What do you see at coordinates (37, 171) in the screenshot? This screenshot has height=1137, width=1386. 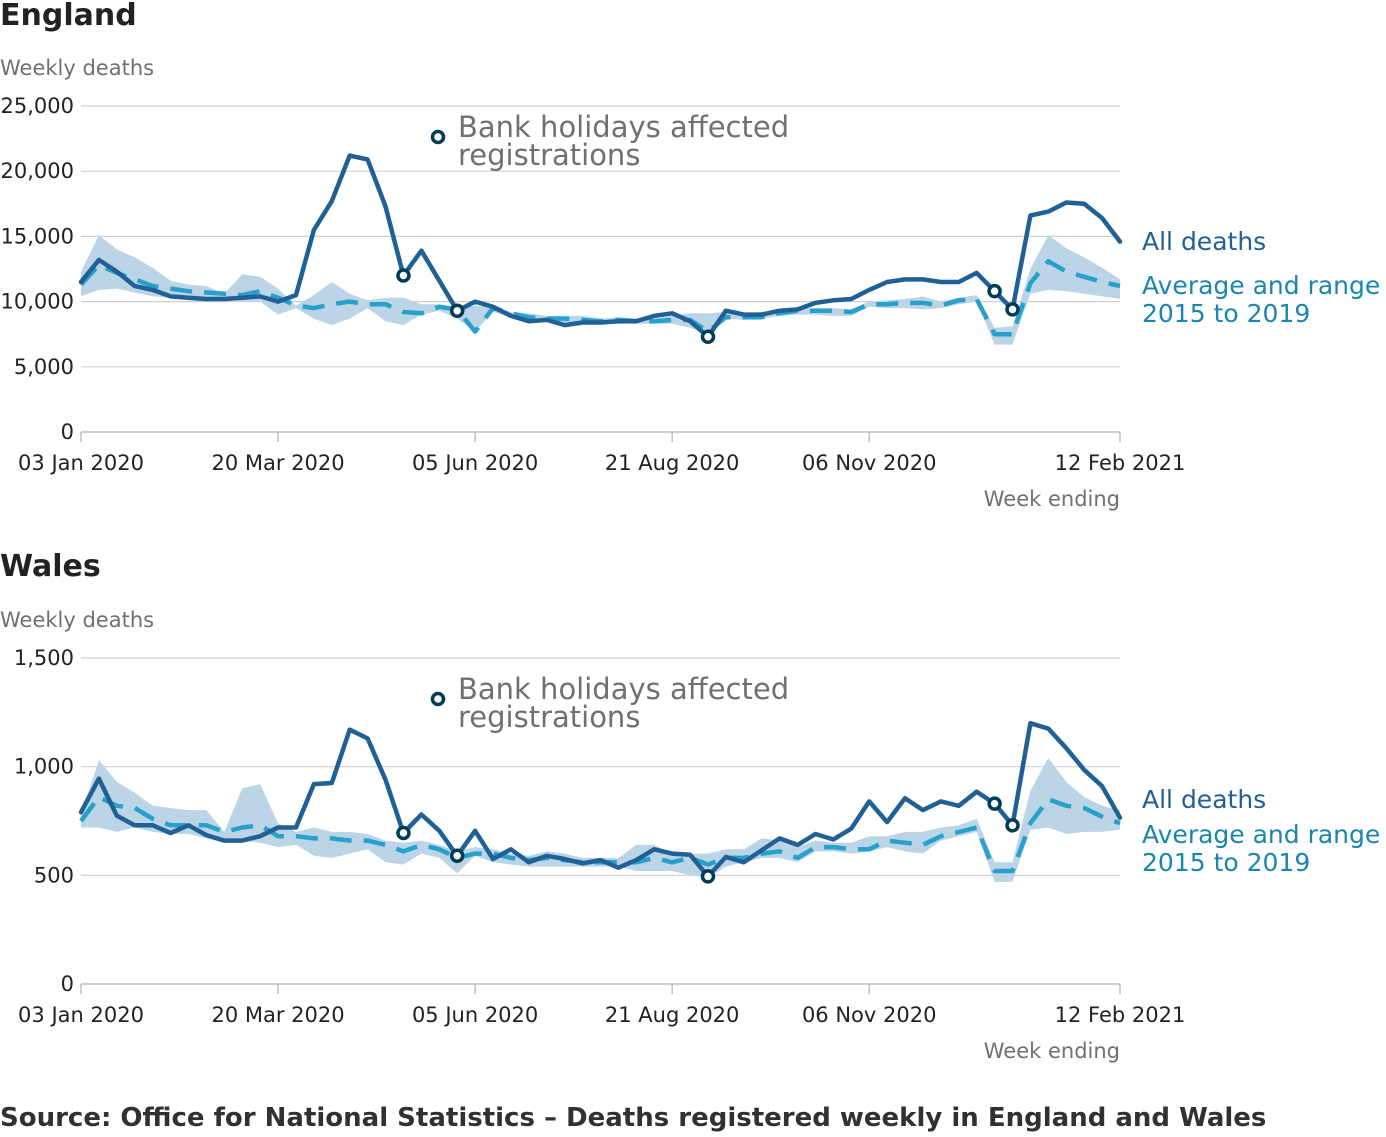 I see `y-tick-label: 20,000` at bounding box center [37, 171].